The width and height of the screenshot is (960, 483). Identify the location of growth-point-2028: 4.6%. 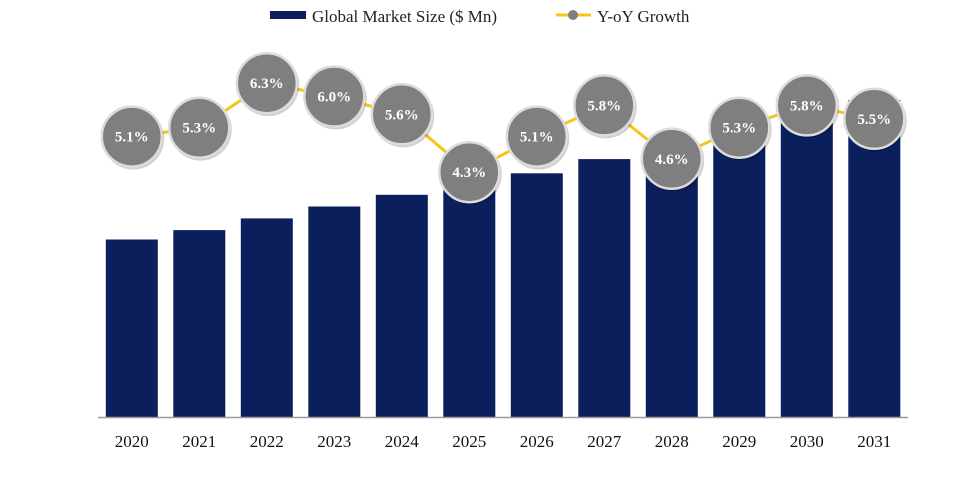
(672, 159).